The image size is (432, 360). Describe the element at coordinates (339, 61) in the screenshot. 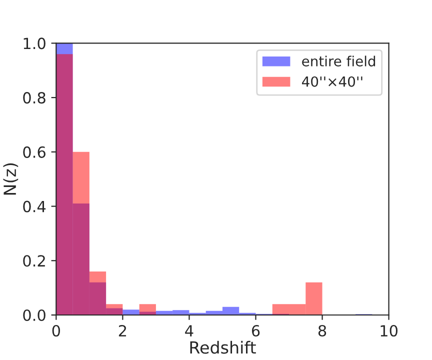

I see `legend-label: entire field` at that location.